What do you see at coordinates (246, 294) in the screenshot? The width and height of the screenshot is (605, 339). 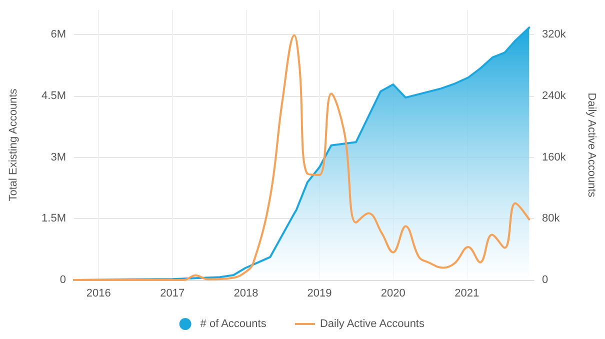 I see `x-tick-label: 2018` at bounding box center [246, 294].